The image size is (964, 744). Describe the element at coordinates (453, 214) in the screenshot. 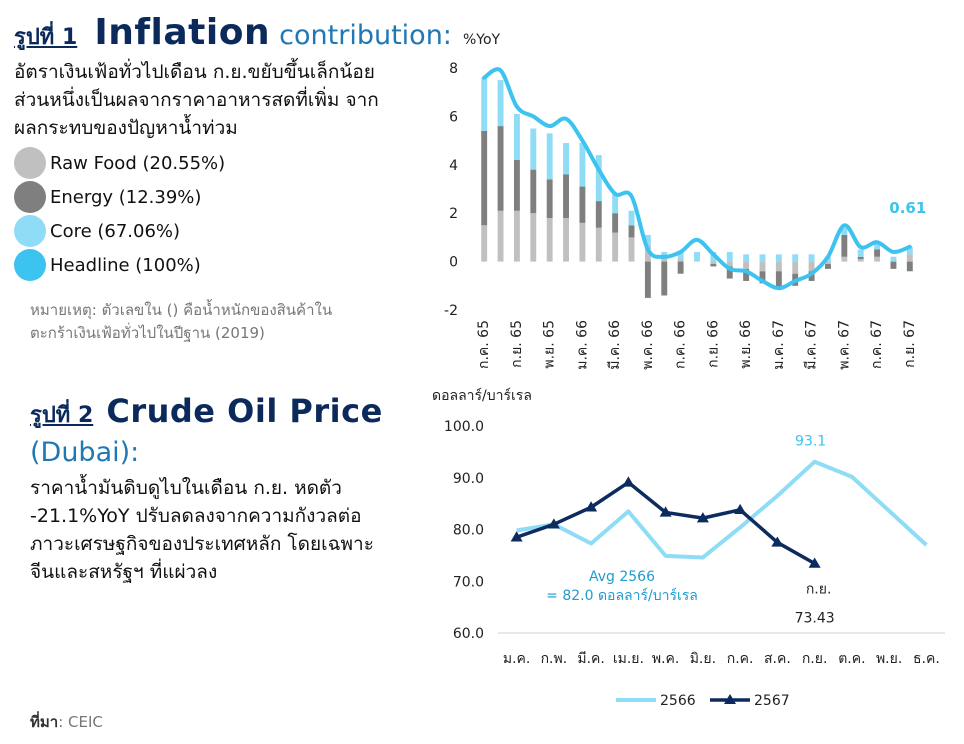

I see `y-tick-label: 2` at that location.